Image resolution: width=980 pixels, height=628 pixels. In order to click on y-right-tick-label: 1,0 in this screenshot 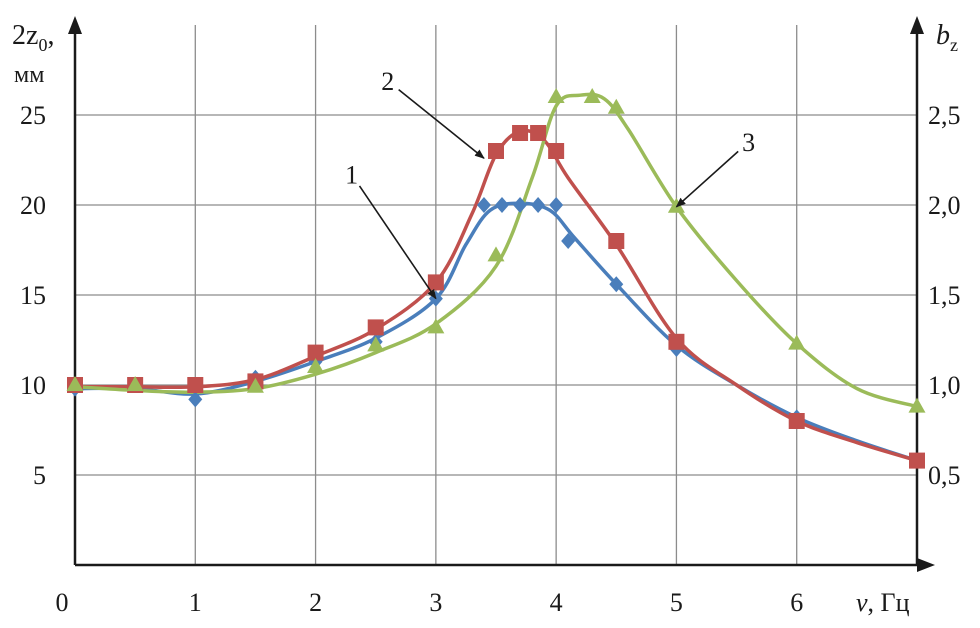, I will do `click(944, 385)`.